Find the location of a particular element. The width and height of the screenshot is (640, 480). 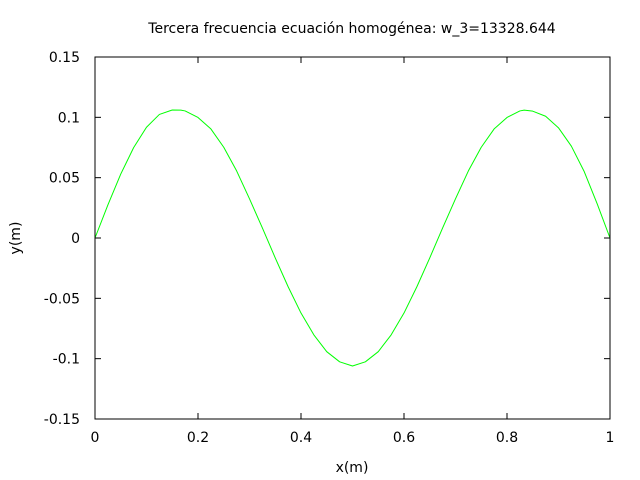

y-tick-label: 0.1 is located at coordinates (69, 118).